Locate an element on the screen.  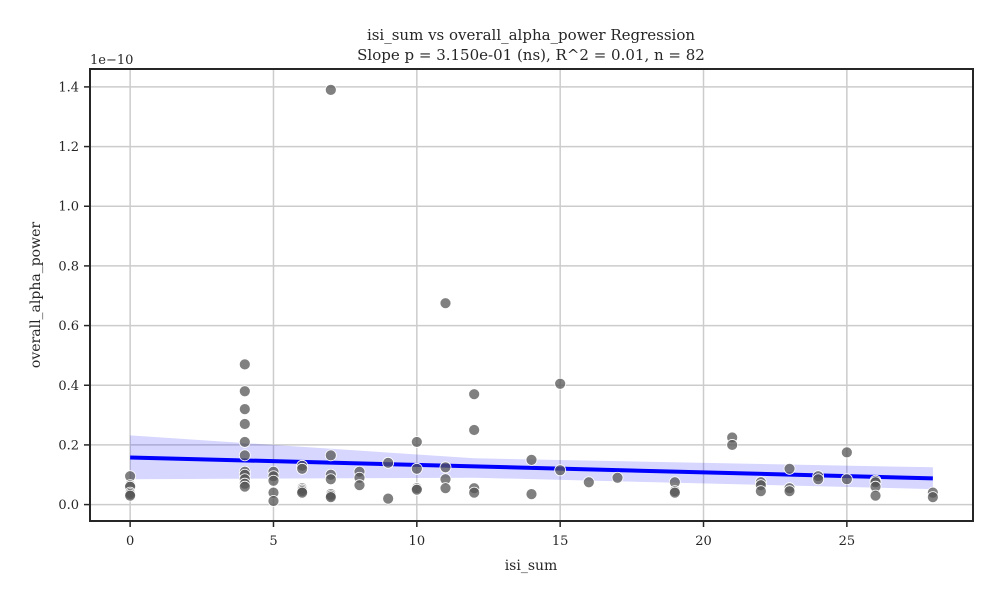
y-axis-ticks: 0.0 0.2 0.4 0.6 0.8 1.0 1.2 1.4 is located at coordinates (74, 296).